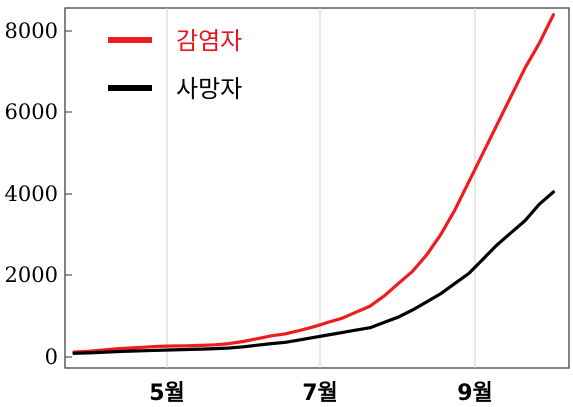 The image size is (573, 407). I want to click on legend: 감염자 사망자, so click(175, 65).